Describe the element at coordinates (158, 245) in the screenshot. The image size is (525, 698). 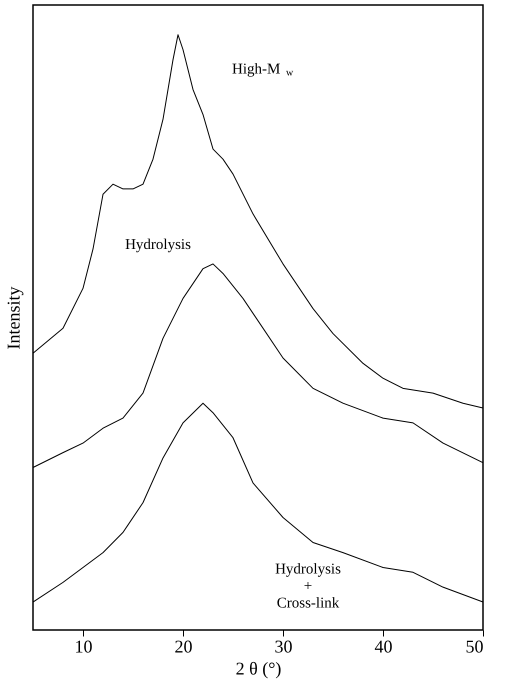
I see `series-label: Hydrolysis` at that location.